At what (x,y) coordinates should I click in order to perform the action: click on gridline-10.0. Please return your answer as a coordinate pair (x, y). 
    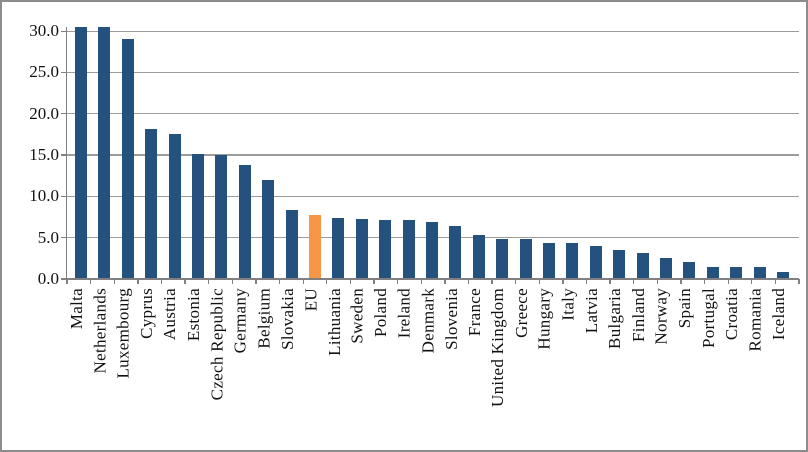
    Looking at the image, I should click on (433, 196).